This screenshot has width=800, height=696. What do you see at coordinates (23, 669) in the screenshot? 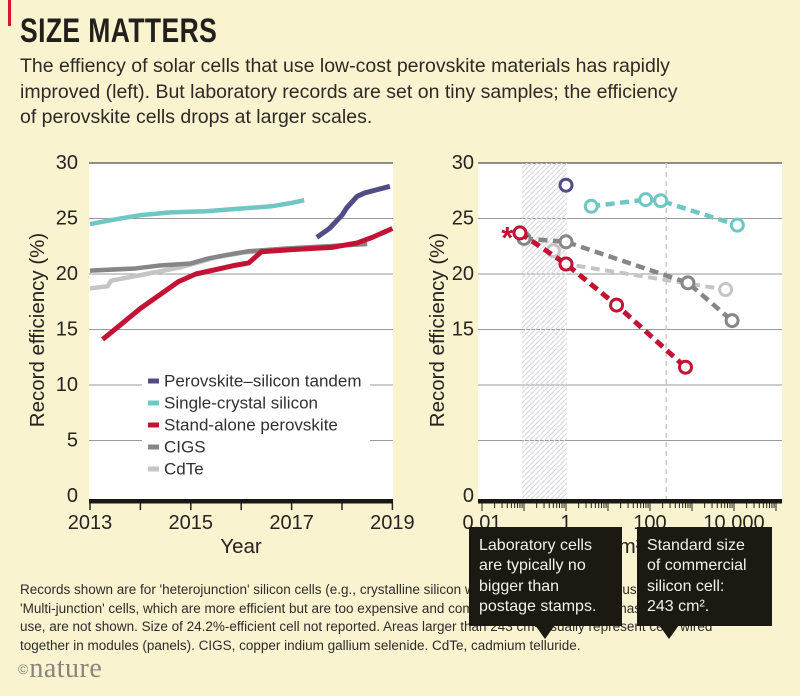
I see `copyright-icon: ©` at bounding box center [23, 669].